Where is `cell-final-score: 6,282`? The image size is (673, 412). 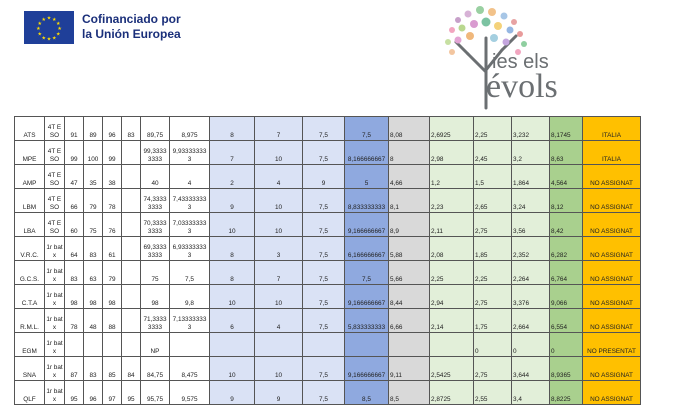
cell-final-score: 6,282 is located at coordinates (566, 248).